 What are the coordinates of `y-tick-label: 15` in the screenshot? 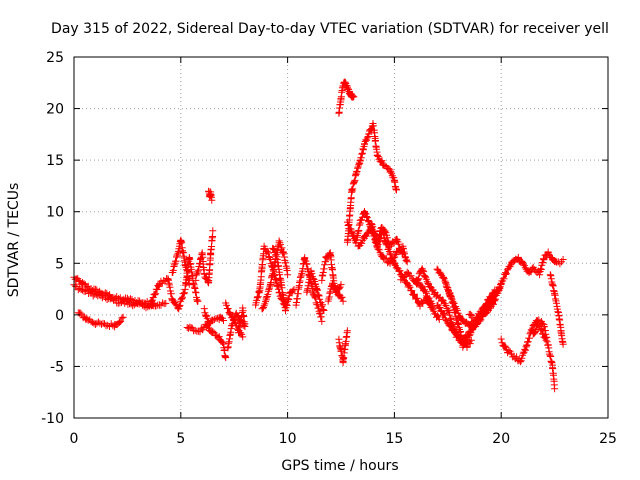 It's located at (55, 161).